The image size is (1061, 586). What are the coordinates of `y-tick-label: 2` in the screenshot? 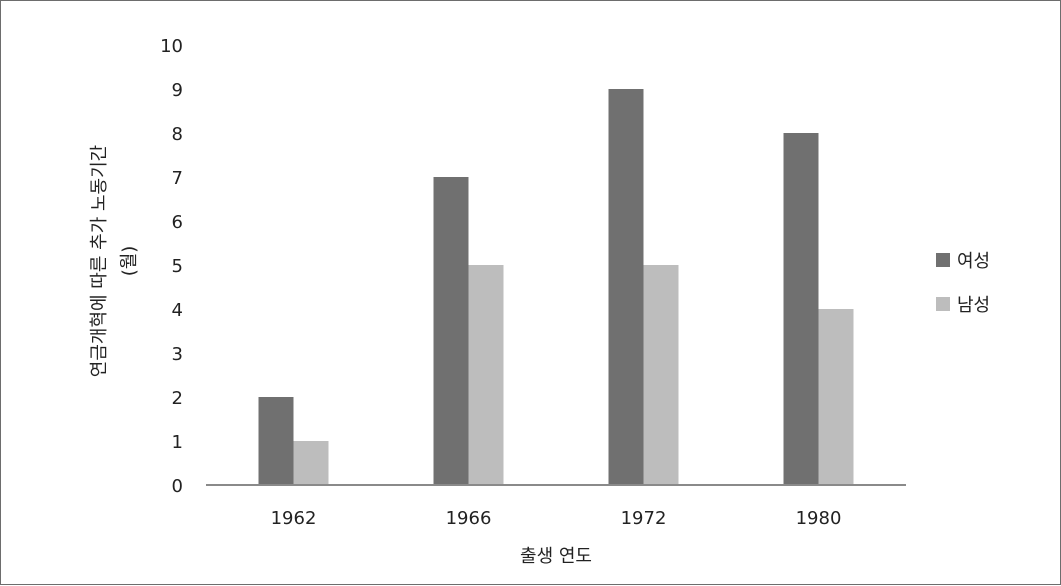 It's located at (177, 398).